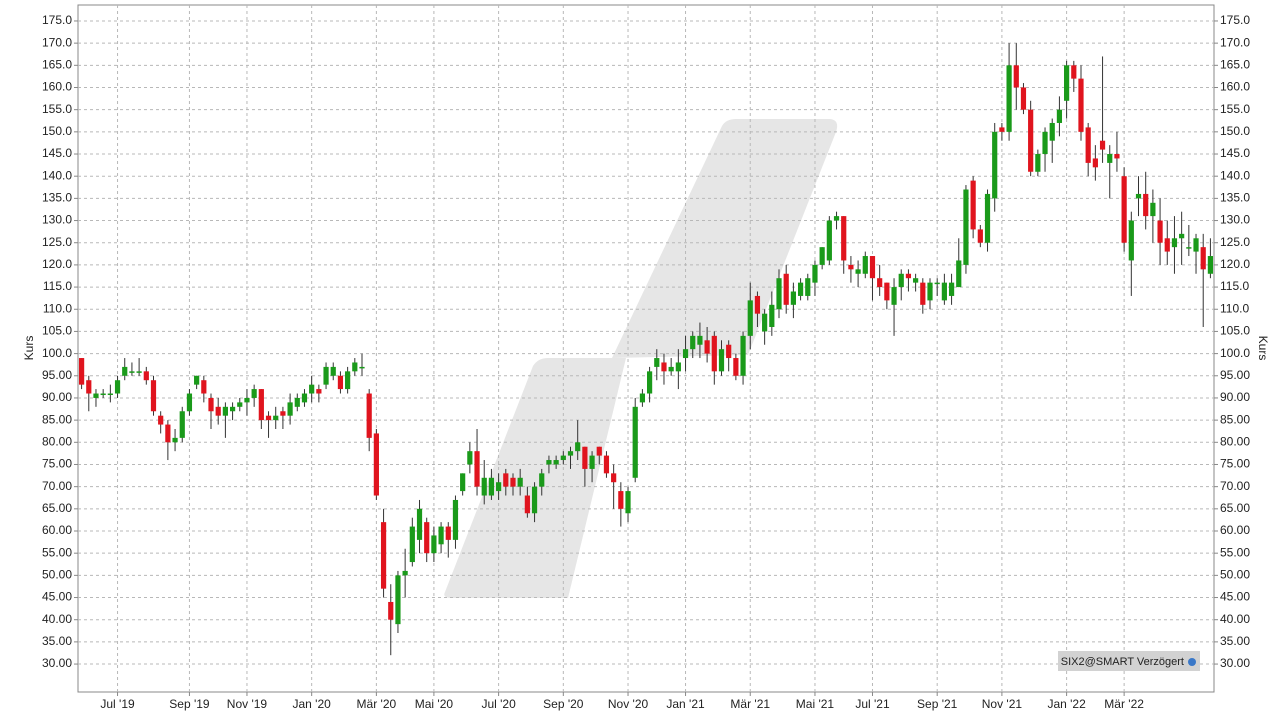  What do you see at coordinates (57, 198) in the screenshot?
I see `y-tick-label: 135.0` at bounding box center [57, 198].